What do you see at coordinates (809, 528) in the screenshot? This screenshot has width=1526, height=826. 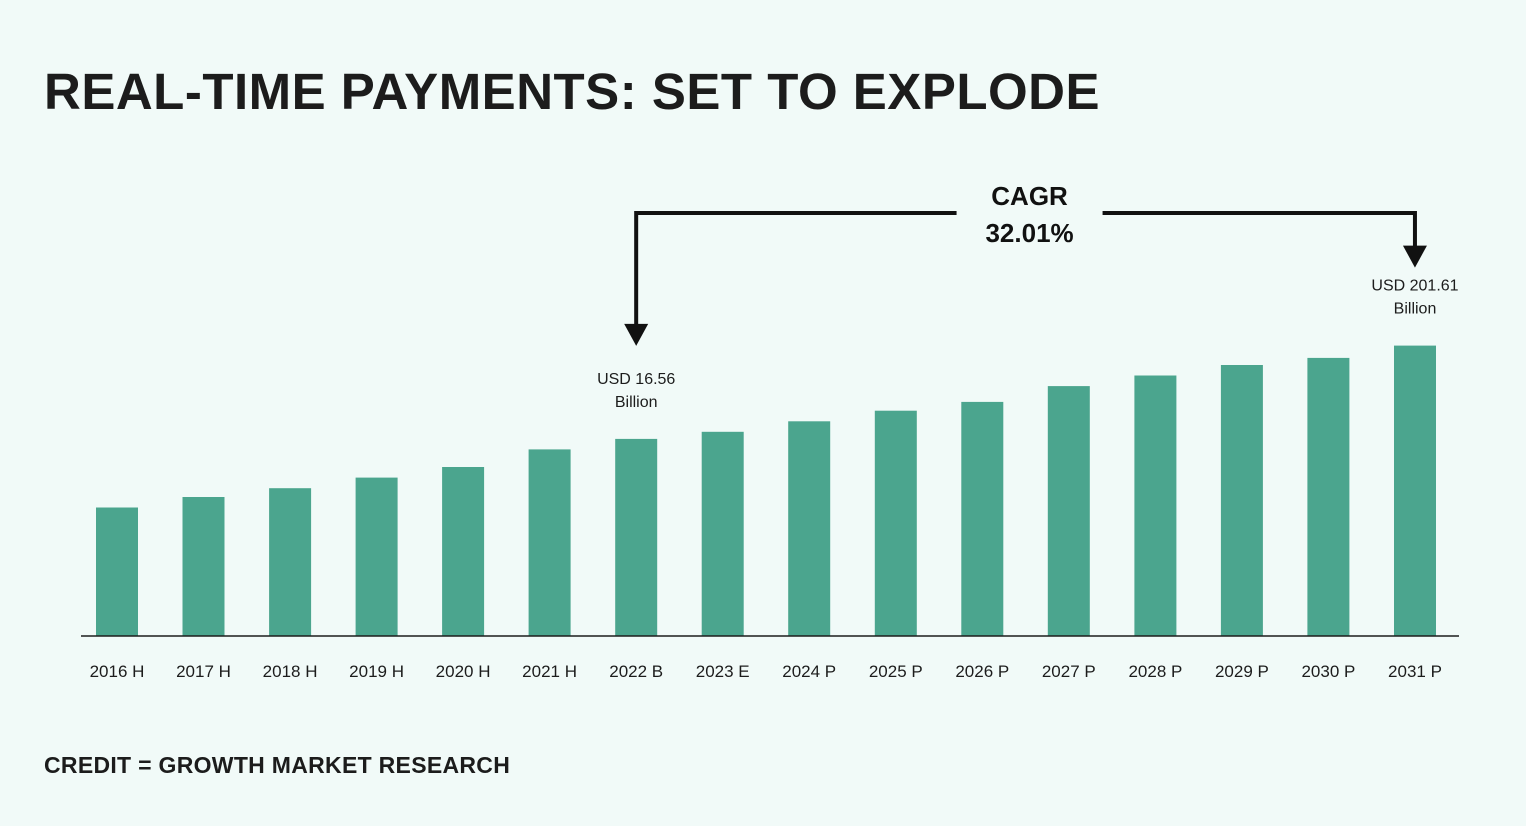 I see `bar-2024-p` at bounding box center [809, 528].